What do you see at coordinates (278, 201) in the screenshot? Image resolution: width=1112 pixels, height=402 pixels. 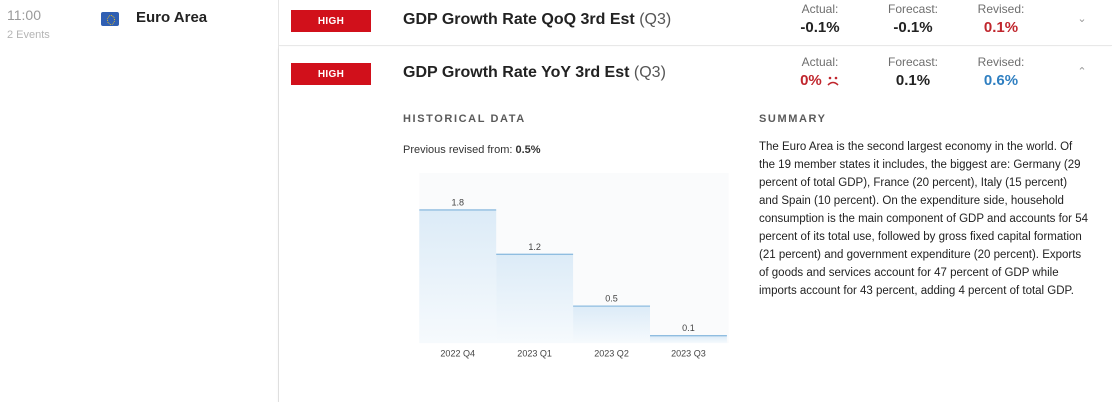 I see `column-divider` at bounding box center [278, 201].